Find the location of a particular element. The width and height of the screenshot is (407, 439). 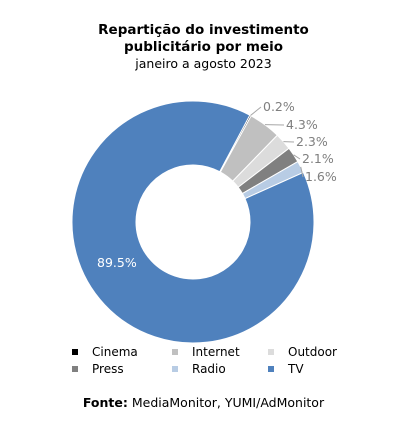

source-label: Fonte: is located at coordinates (105, 402).